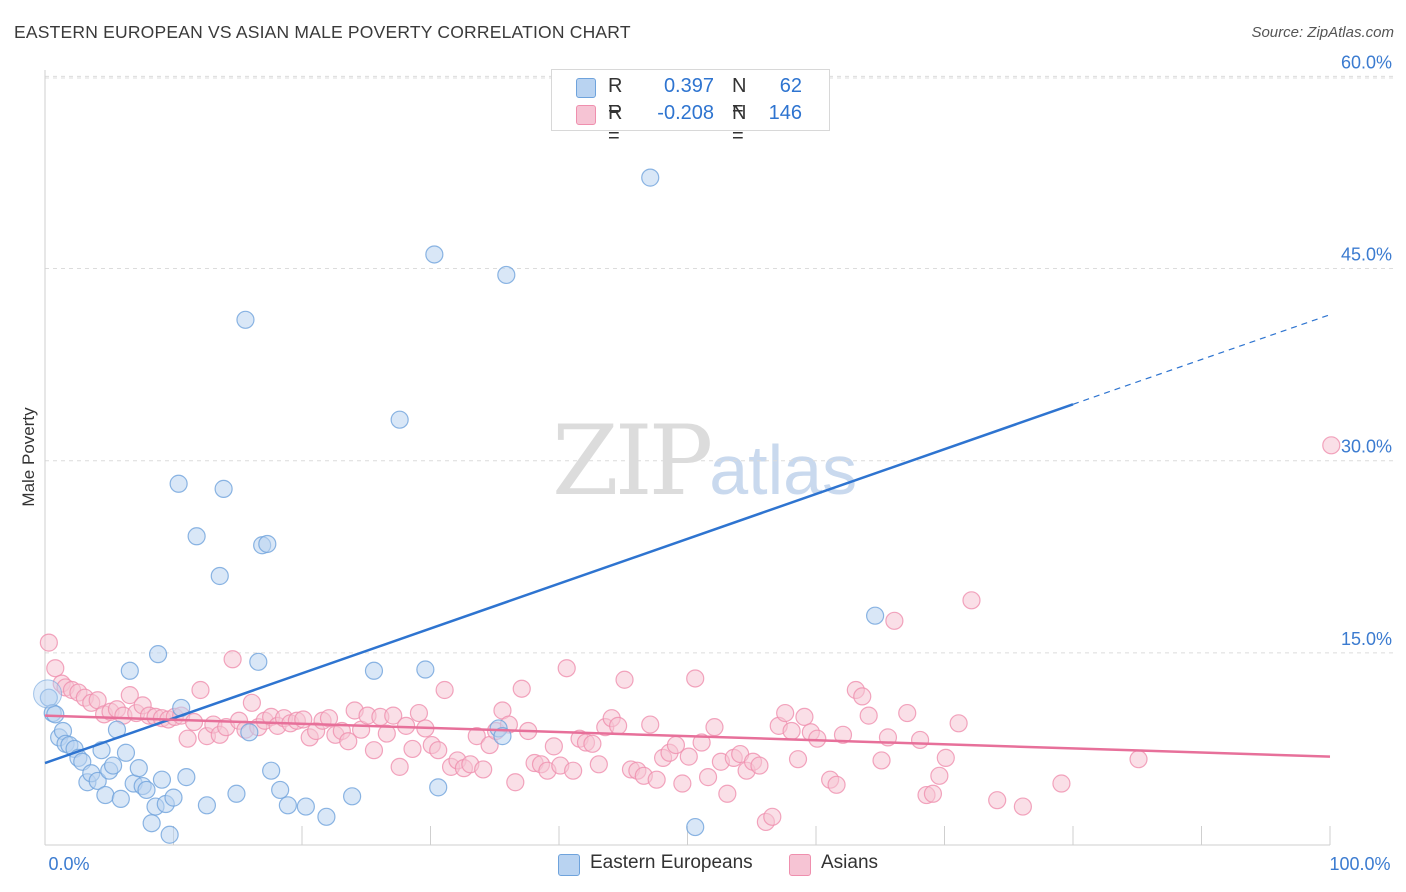 The width and height of the screenshot is (1406, 892). Describe the element at coordinates (850, 862) in the screenshot. I see `bottom-legend-label: Asians` at that location.